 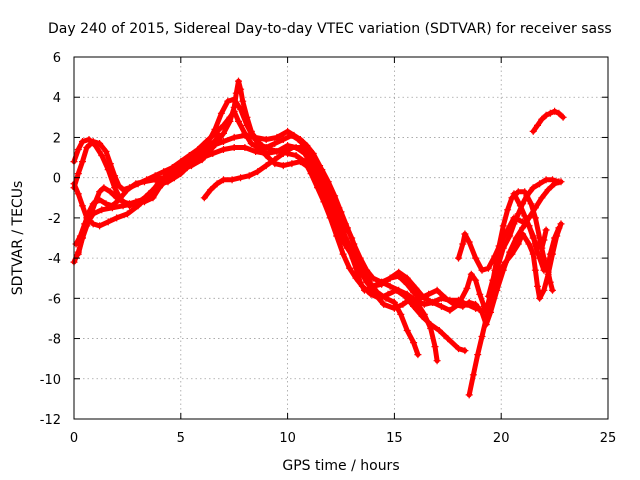 I want to click on y-tick-label: -6, so click(x=54, y=299).